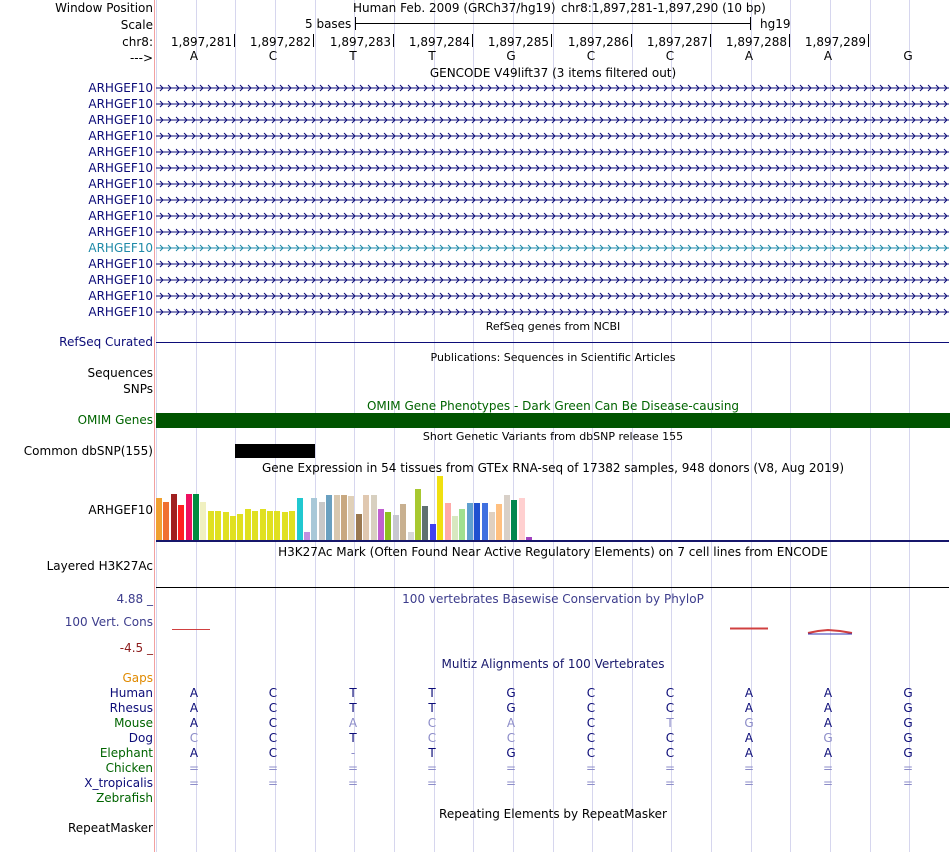  I want to click on species-label: X_tropicalis, so click(118, 783).